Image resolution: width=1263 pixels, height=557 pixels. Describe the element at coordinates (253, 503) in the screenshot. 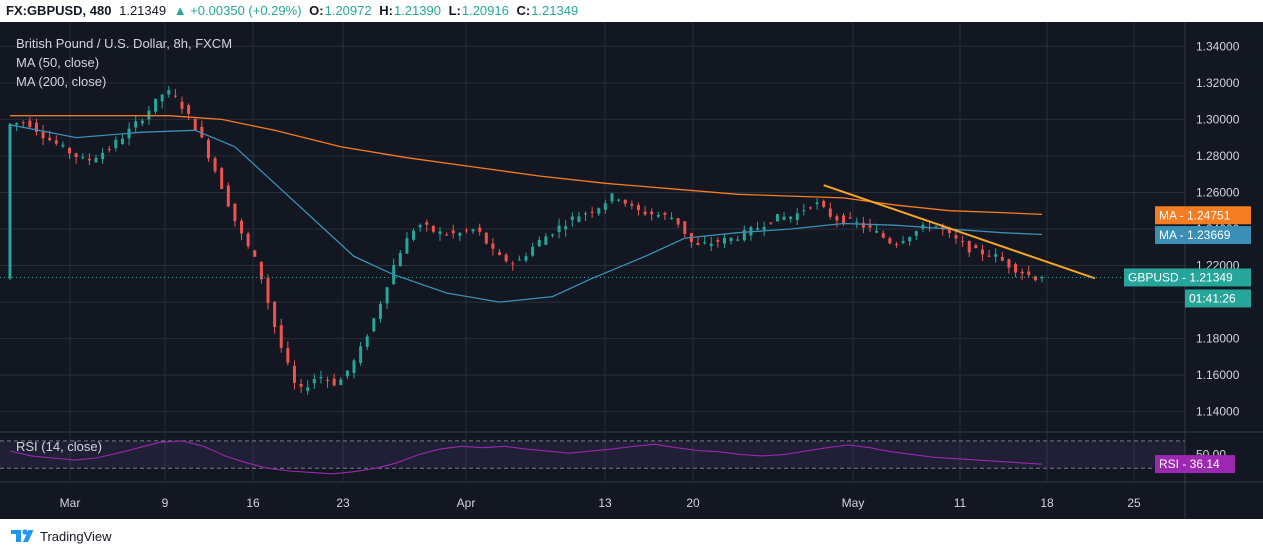

I see `x-tick-label: 16` at that location.